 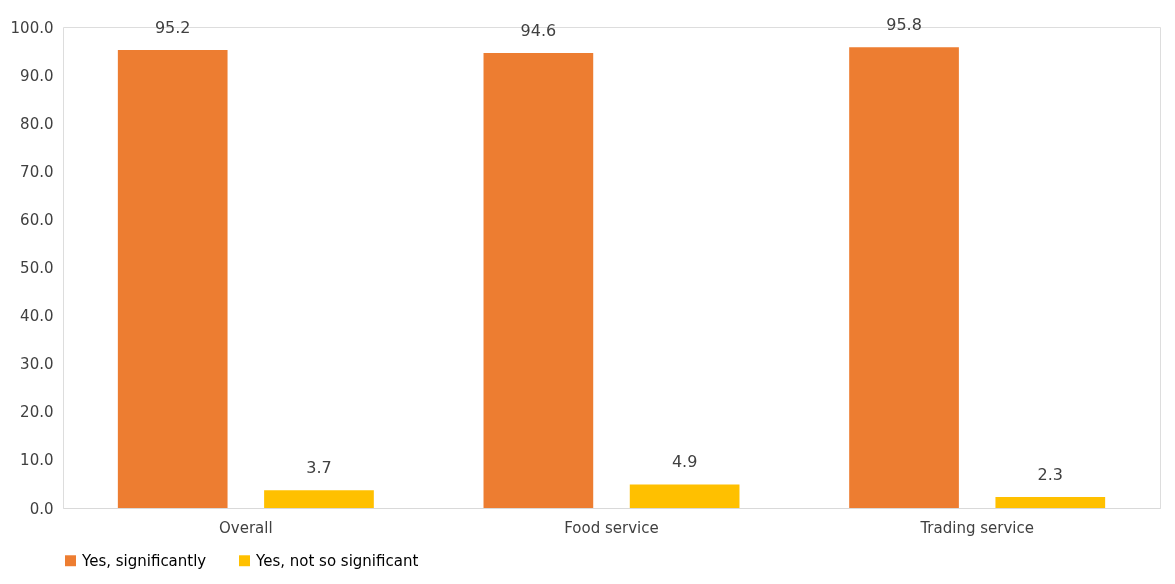 I want to click on y-tick-label: 100.0, so click(x=32, y=27).